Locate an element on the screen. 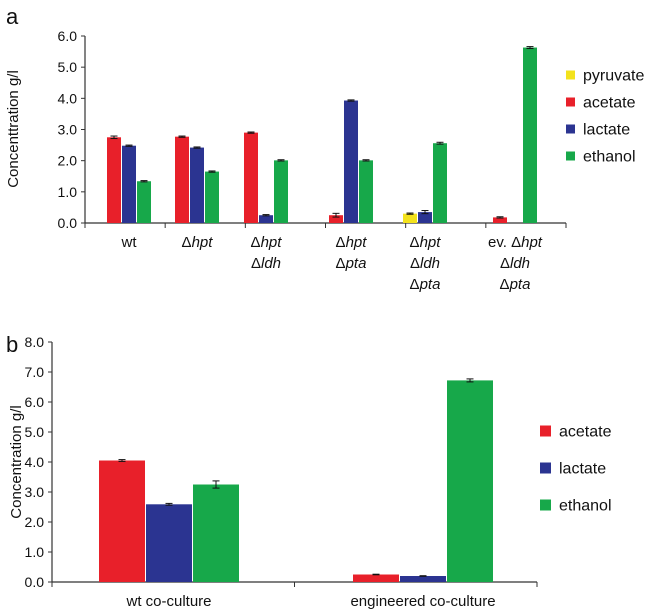  x-category-label-part: wt is located at coordinates (129, 242).